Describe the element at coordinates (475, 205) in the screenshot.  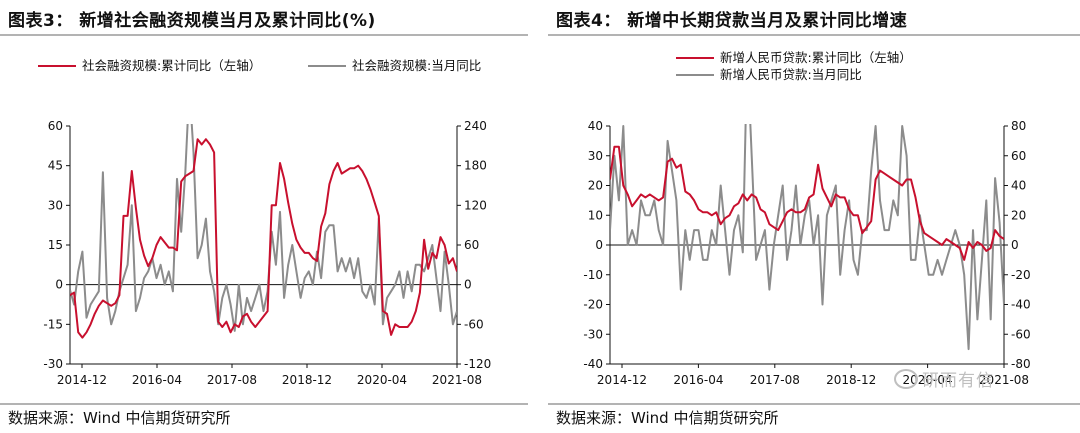
I see `y-tick-label-right: 120` at that location.